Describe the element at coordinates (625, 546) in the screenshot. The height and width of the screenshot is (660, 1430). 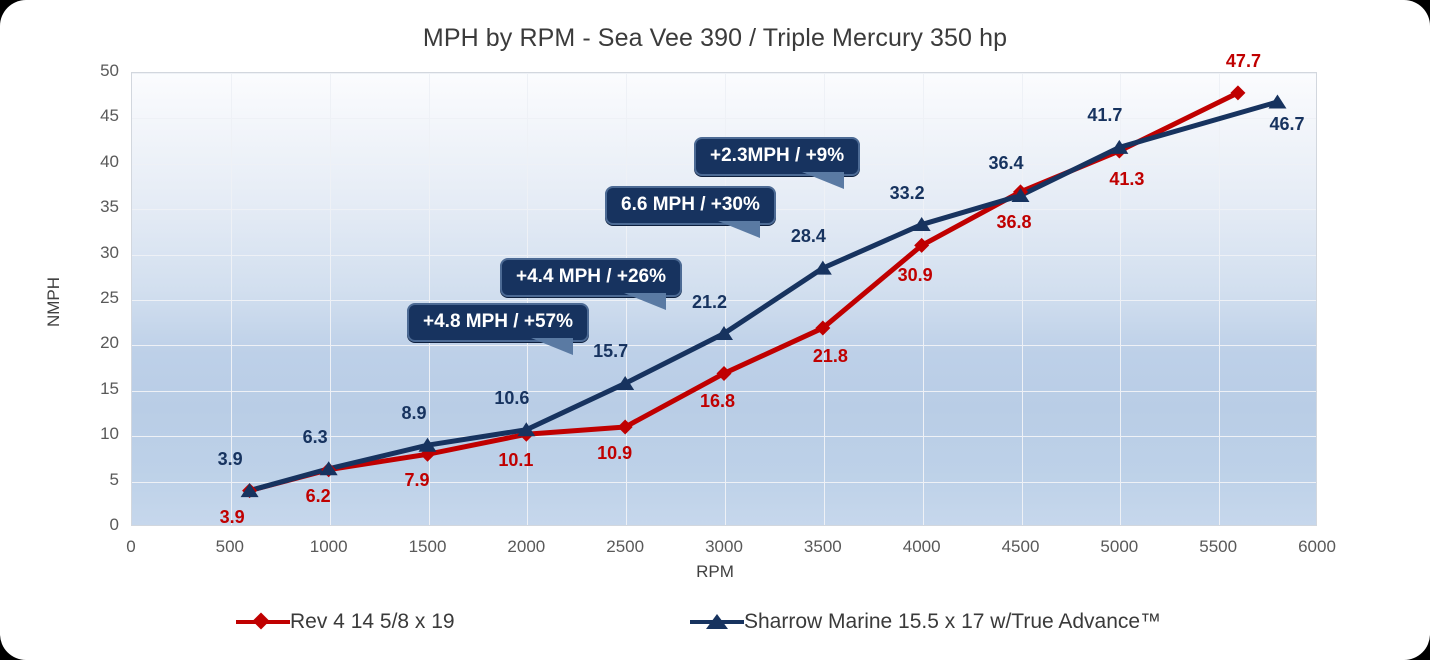
I see `x-tick-label: 2500` at that location.